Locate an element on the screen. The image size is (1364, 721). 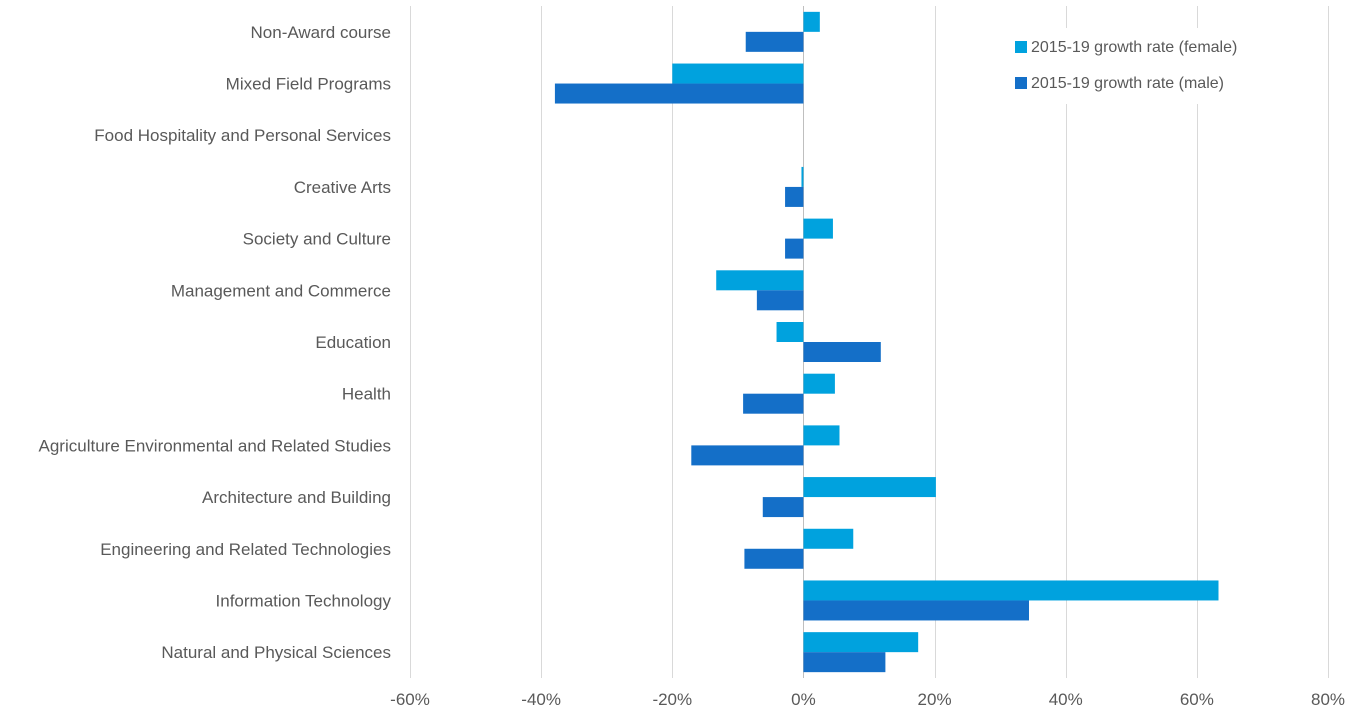
category-label: Mixed Field Programs is located at coordinates (308, 84).